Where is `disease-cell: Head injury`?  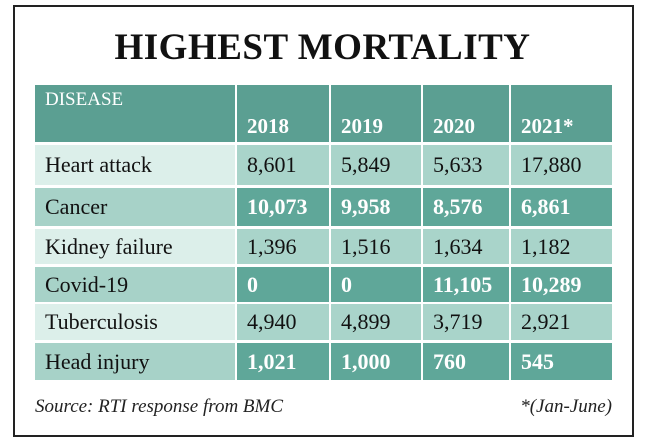
disease-cell: Head injury is located at coordinates (135, 361).